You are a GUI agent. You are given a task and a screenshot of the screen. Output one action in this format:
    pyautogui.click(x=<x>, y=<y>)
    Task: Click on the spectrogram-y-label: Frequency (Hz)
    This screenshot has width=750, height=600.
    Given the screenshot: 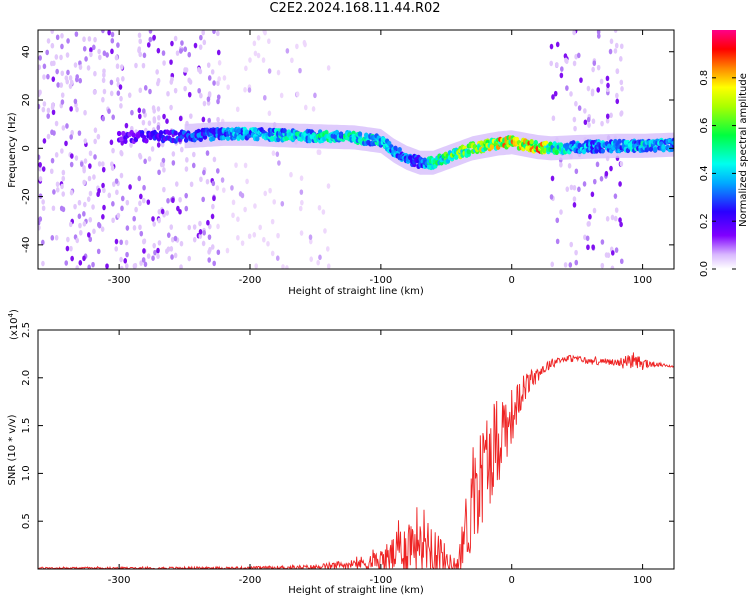 What is the action you would take?
    pyautogui.click(x=12, y=150)
    